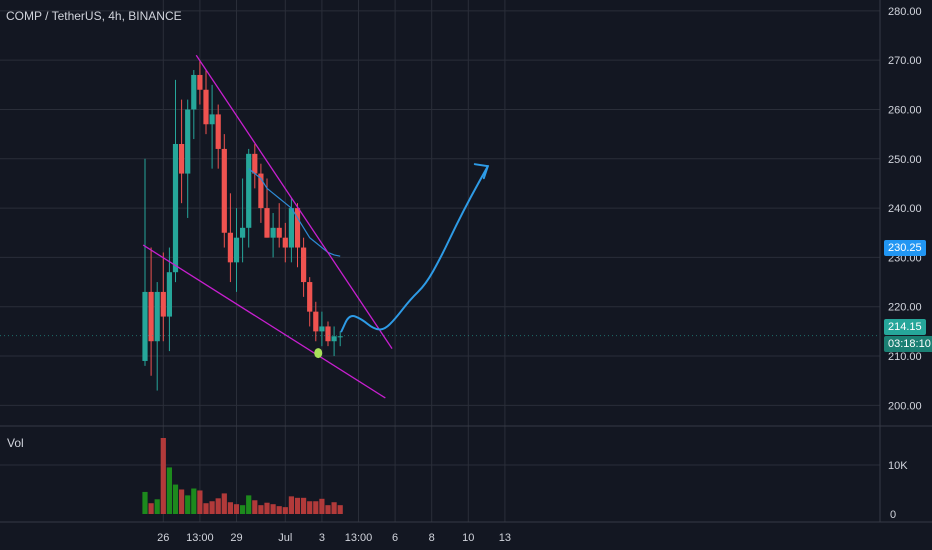 The height and width of the screenshot is (550, 932). Describe the element at coordinates (395, 538) in the screenshot. I see `time-axis-label: 6` at that location.